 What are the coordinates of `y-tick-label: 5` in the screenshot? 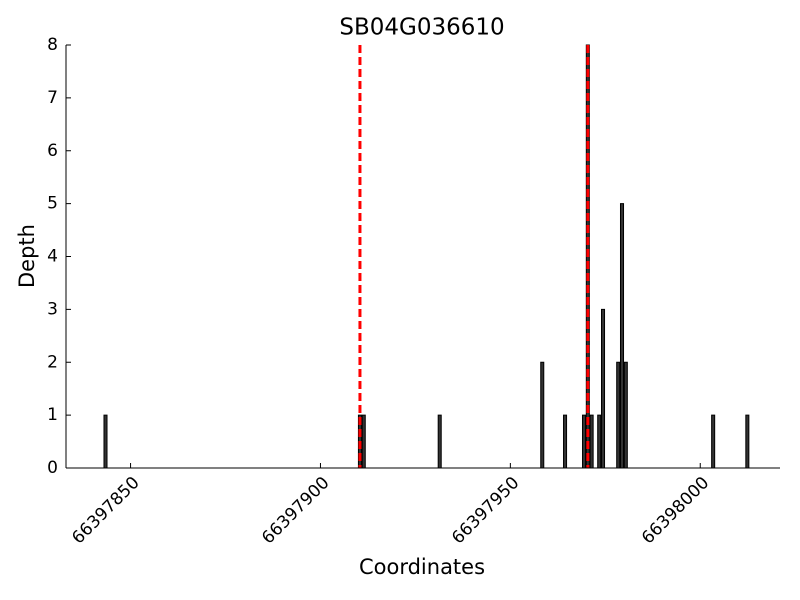 It's located at (52, 204).